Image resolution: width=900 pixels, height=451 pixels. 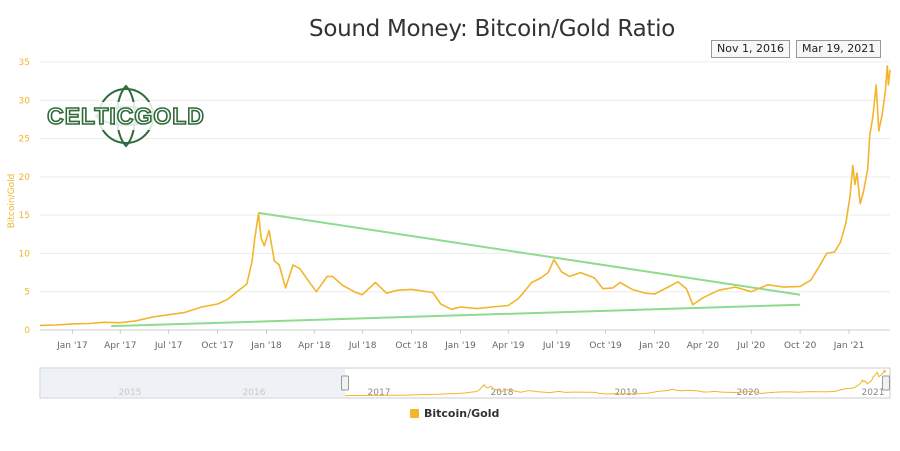 I want to click on navigator-year-label: 2021, so click(x=873, y=393).